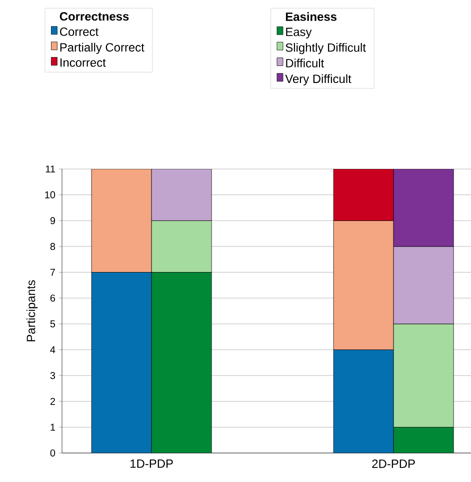  Describe the element at coordinates (52, 401) in the screenshot. I see `y-tick-label: 2` at that location.